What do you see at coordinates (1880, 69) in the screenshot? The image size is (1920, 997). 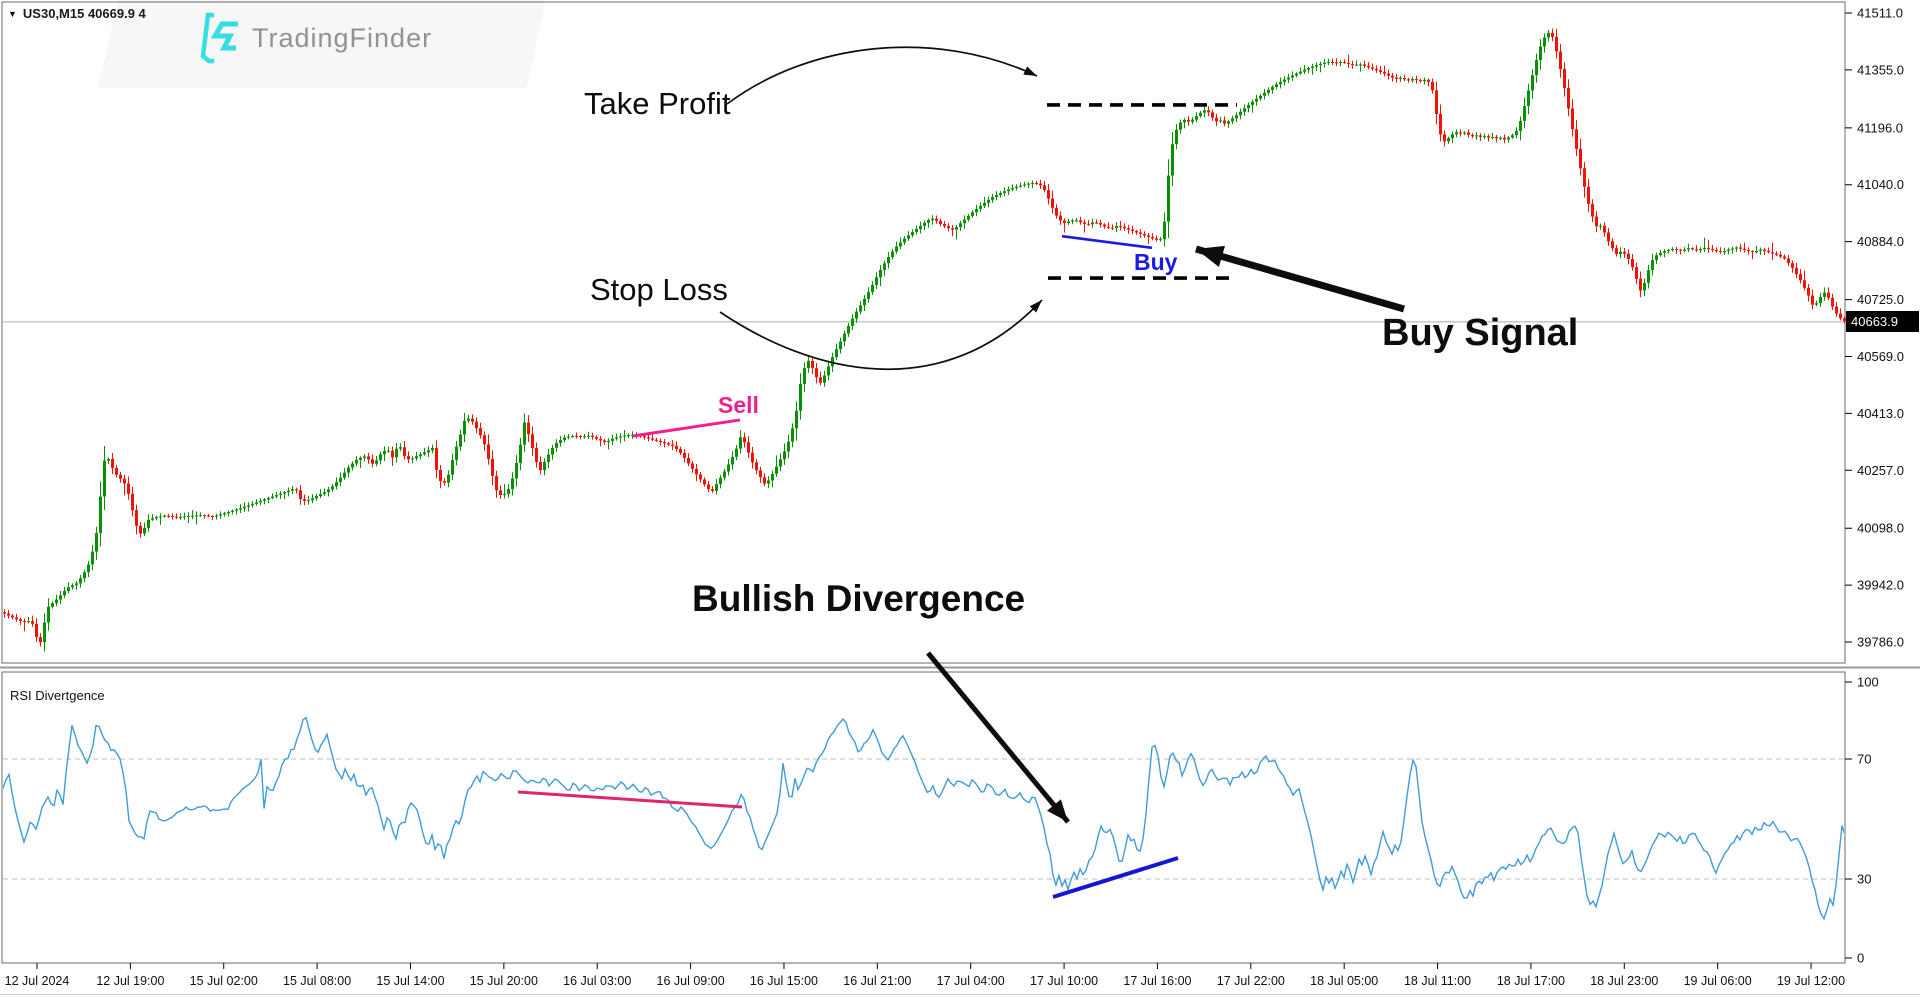 I see `price-axis-tick-label: 41355.0` at bounding box center [1880, 69].